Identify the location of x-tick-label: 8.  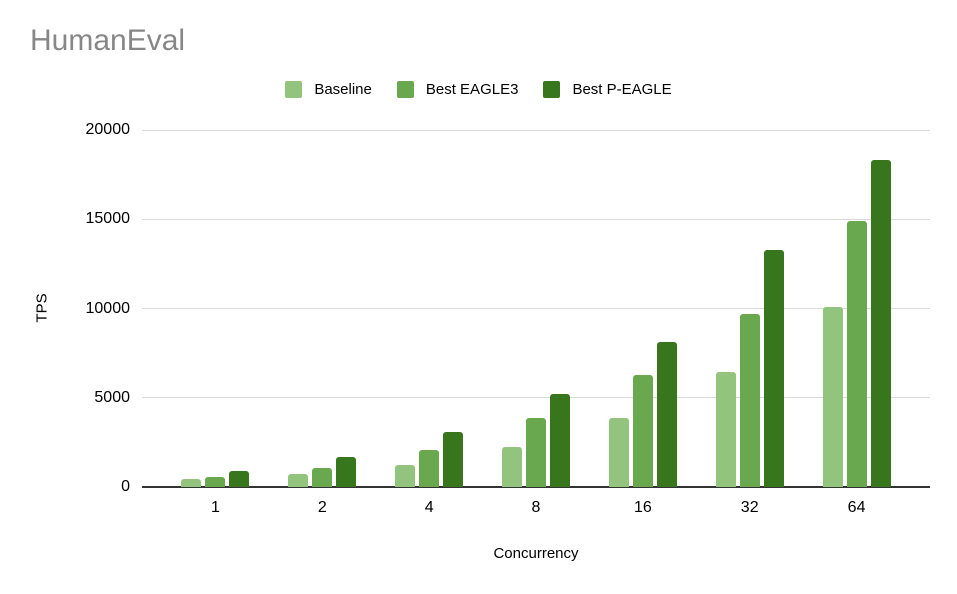
(536, 507).